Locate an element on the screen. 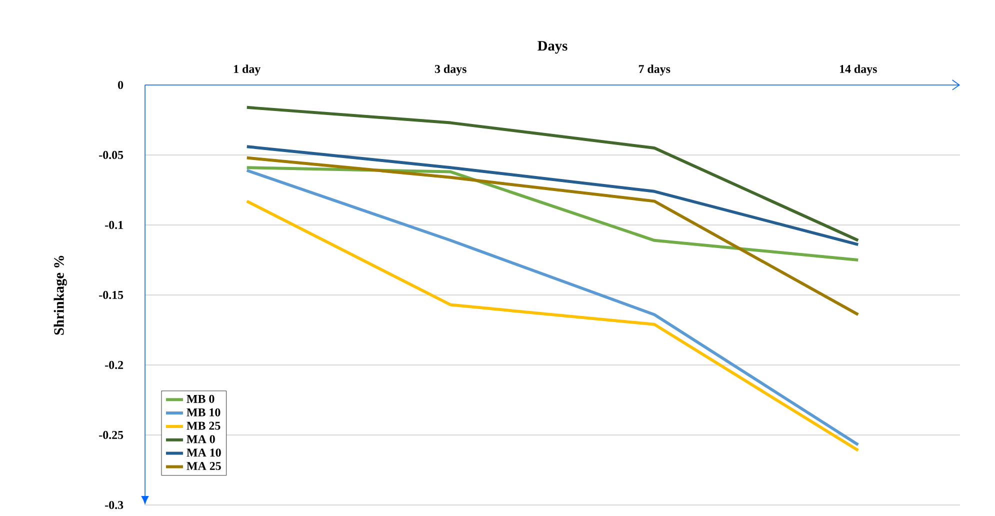 The width and height of the screenshot is (995, 516). y-tick-label: 0 is located at coordinates (121, 85).